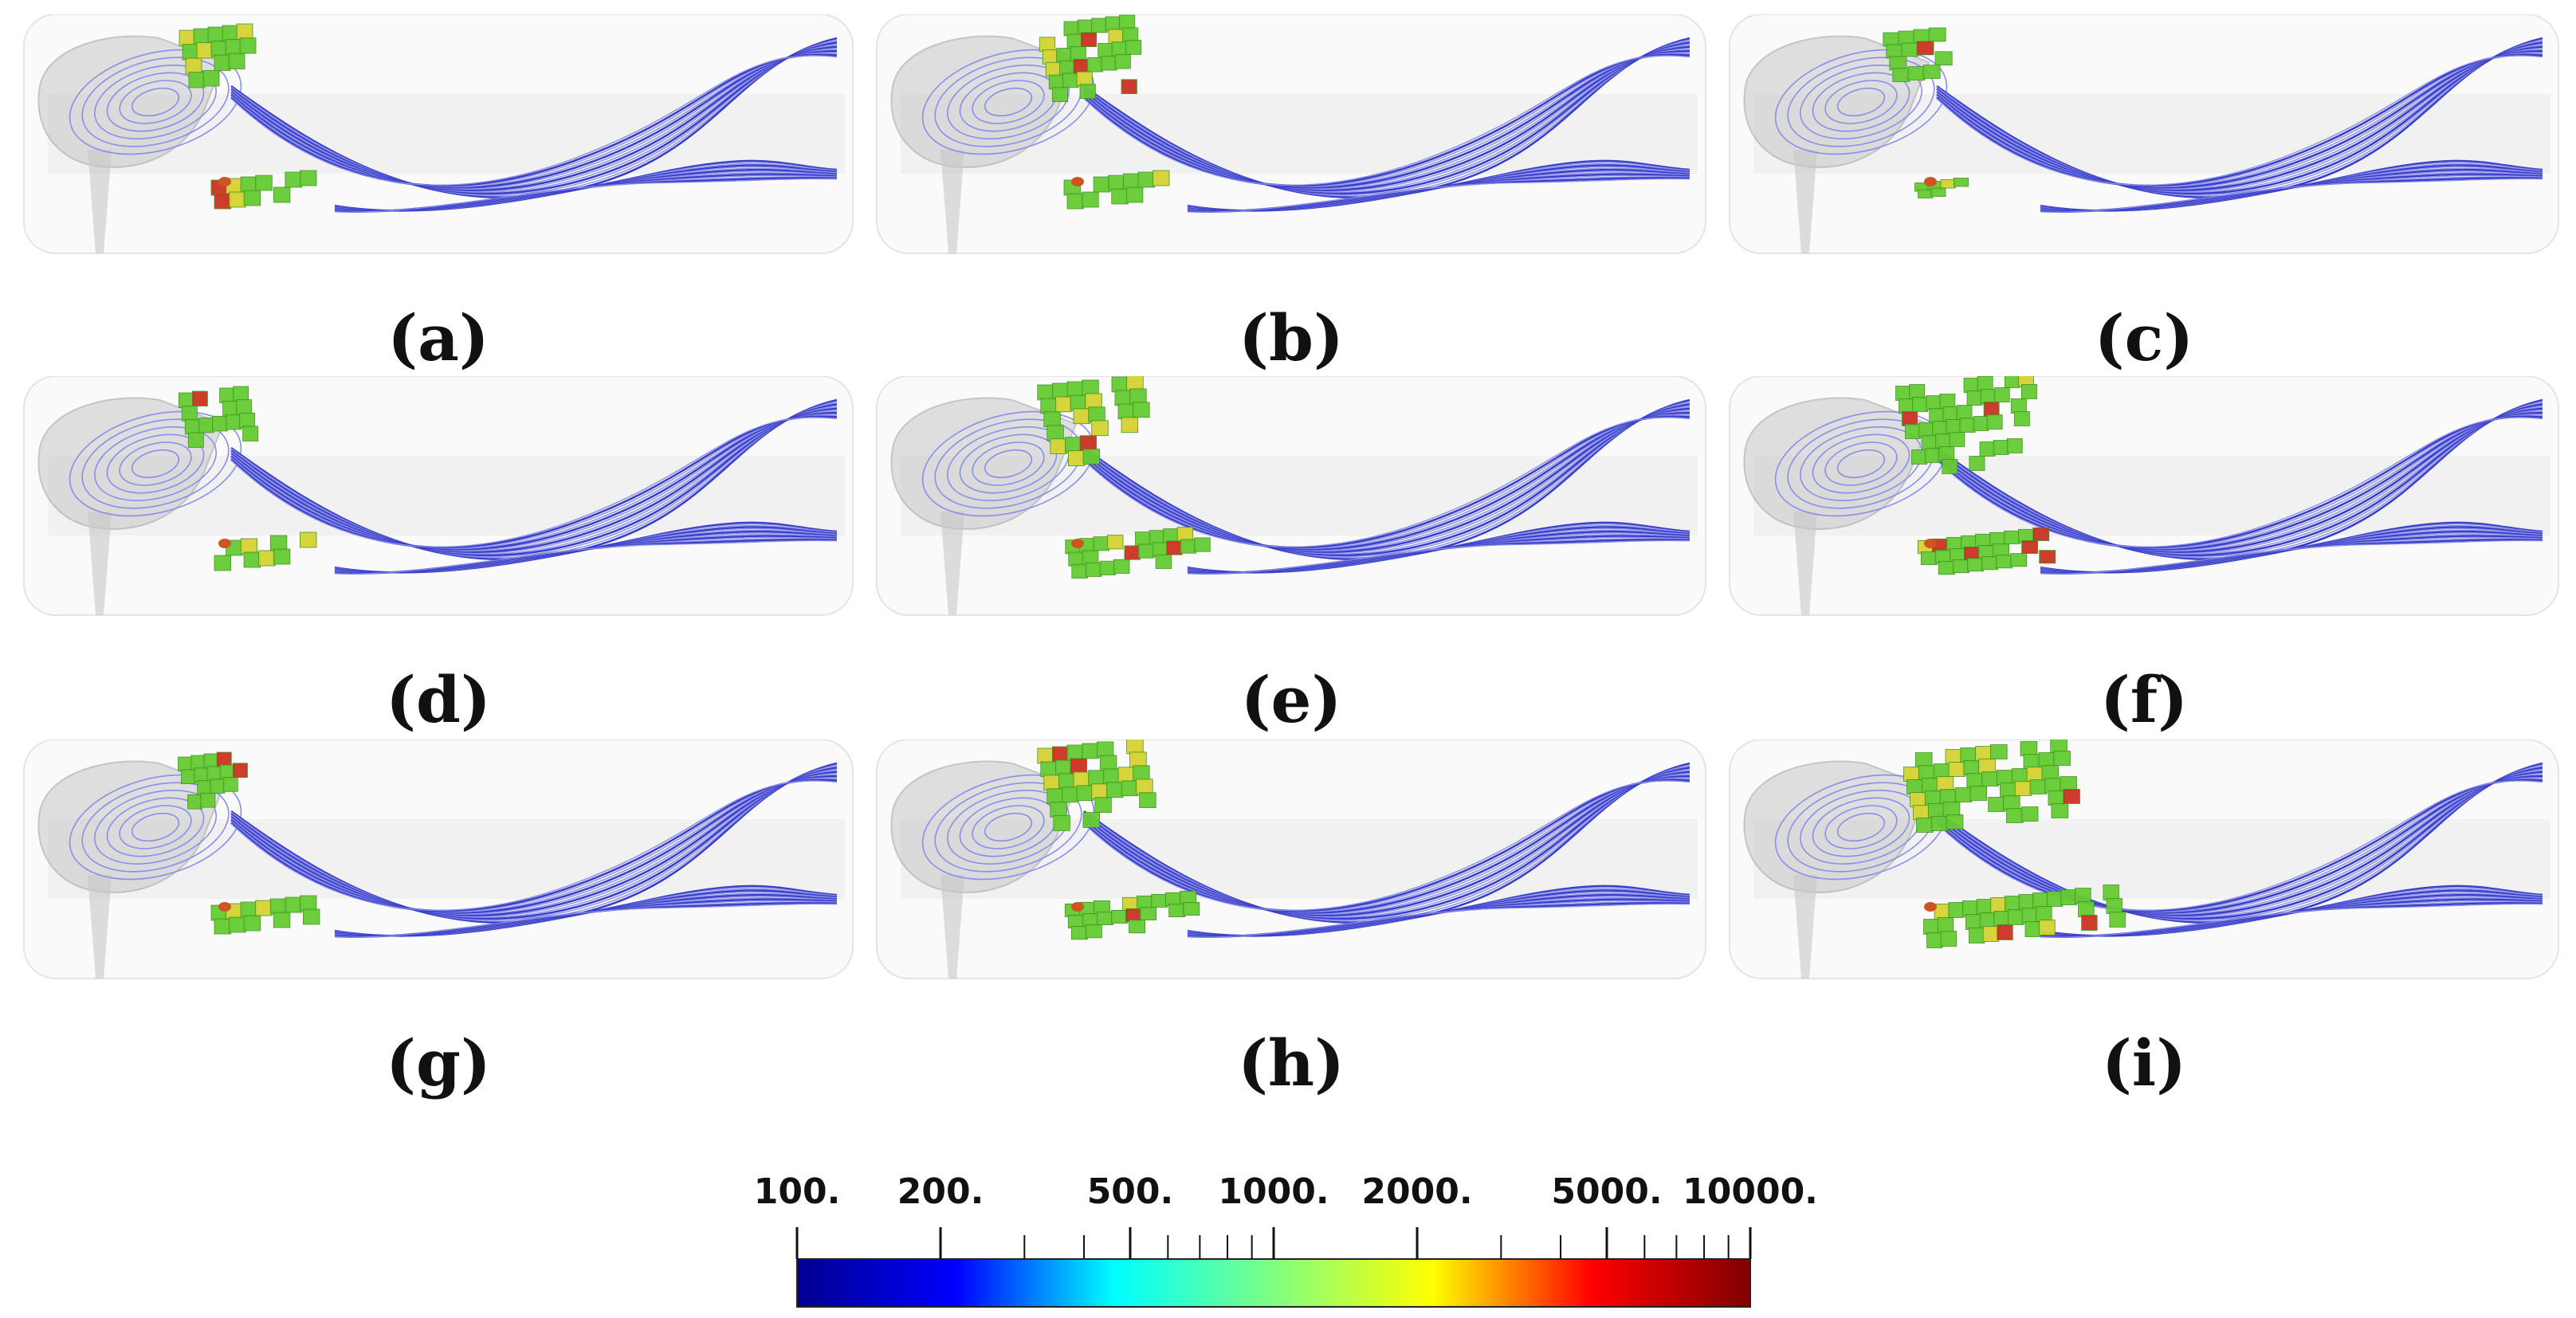  Describe the element at coordinates (1291, 699) in the screenshot. I see `panel-caption: (e)` at that location.